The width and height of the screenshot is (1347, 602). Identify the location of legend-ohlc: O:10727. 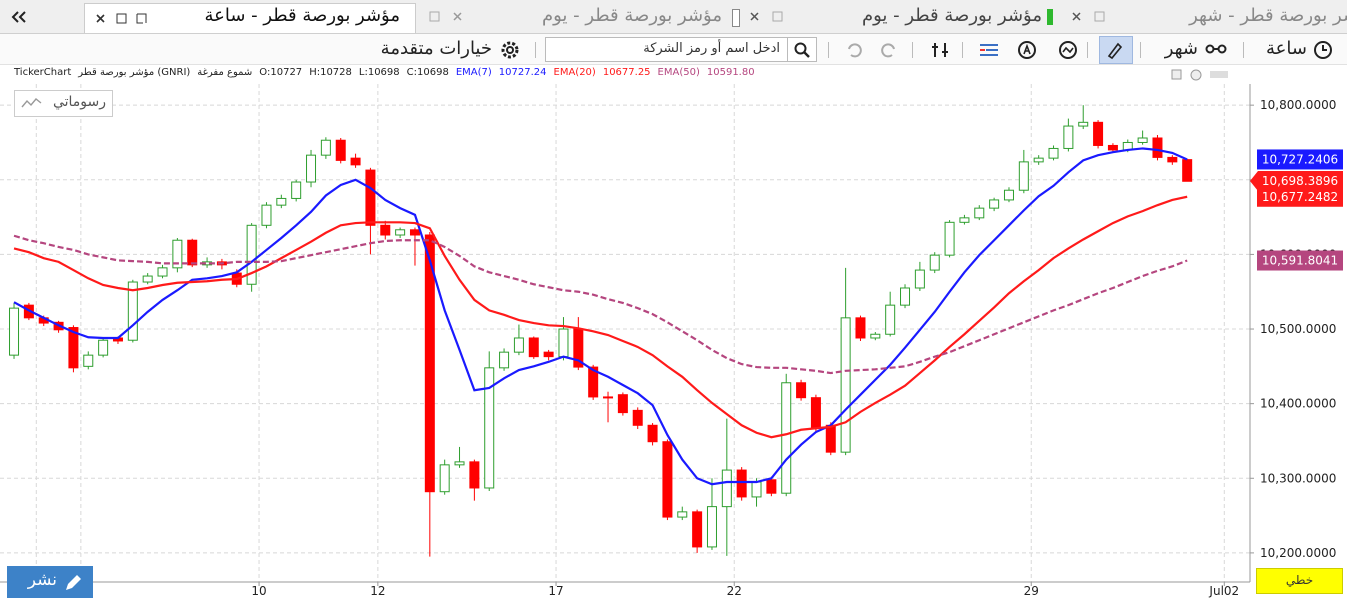
(281, 72).